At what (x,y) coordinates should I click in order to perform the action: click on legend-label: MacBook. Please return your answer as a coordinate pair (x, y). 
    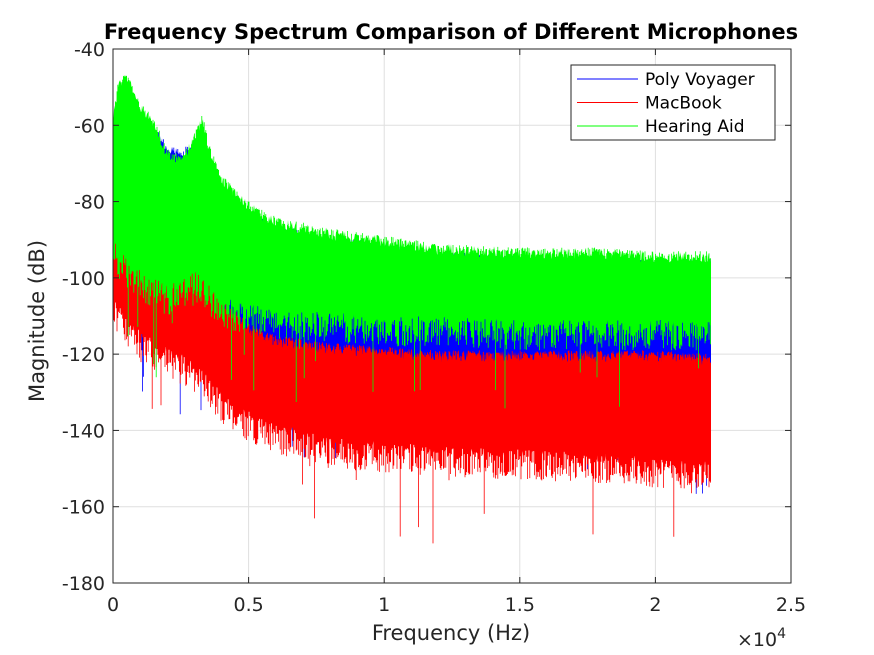
    Looking at the image, I should click on (683, 104).